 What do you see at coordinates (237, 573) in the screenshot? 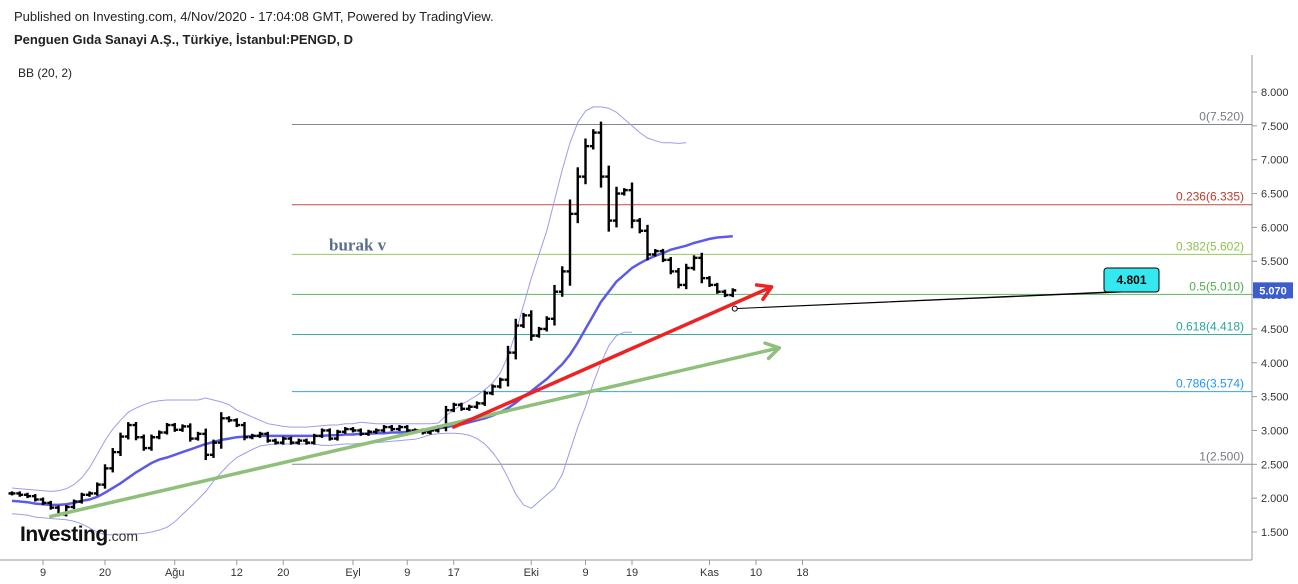
I see `x-tick-label: 12` at bounding box center [237, 573].